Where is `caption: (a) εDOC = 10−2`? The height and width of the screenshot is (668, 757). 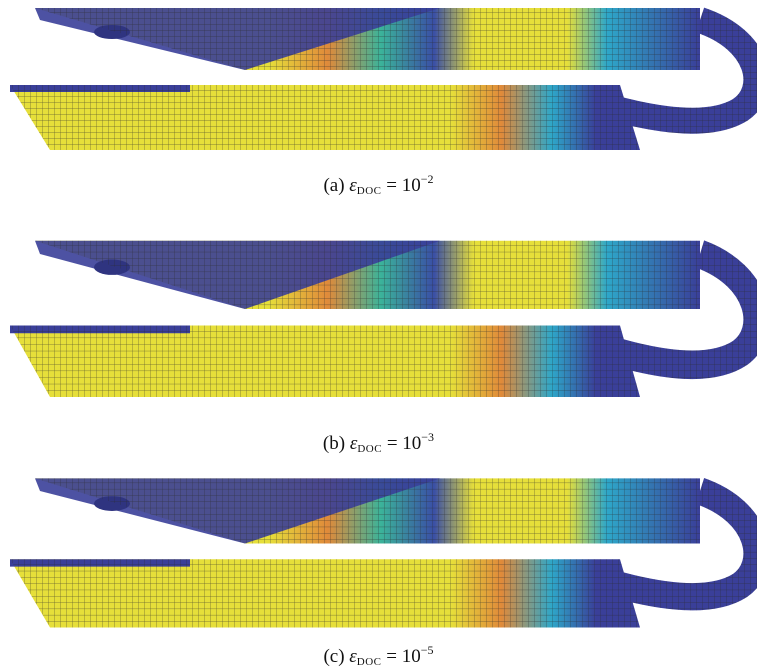 caption: (a) εDOC = 10−2 is located at coordinates (378, 184).